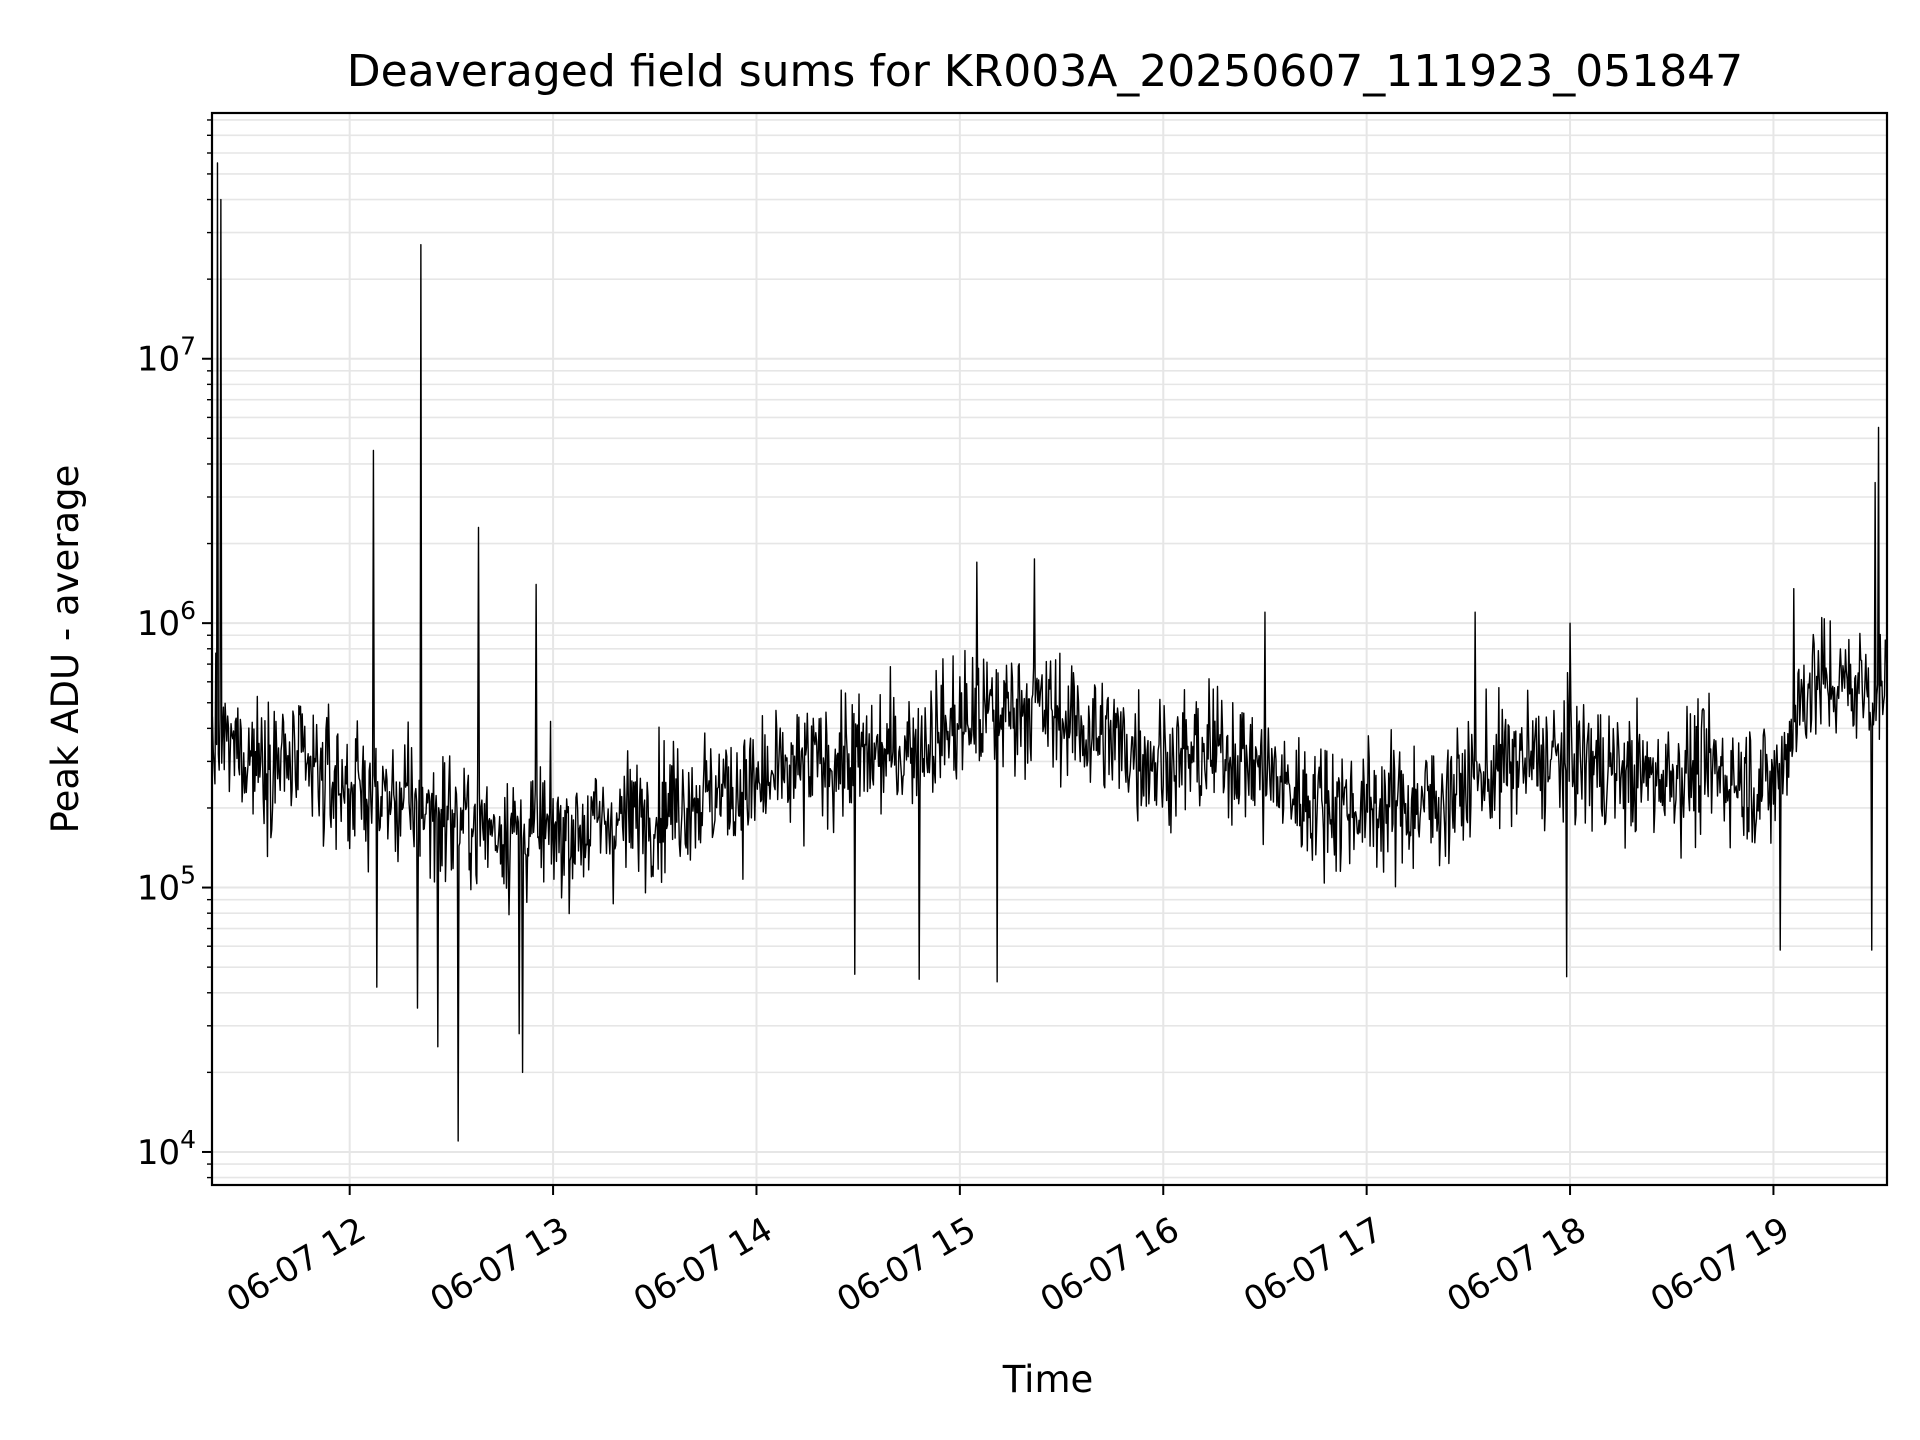  What do you see at coordinates (188, 1139) in the screenshot?
I see `y-tick-label-exponent: 4` at bounding box center [188, 1139].